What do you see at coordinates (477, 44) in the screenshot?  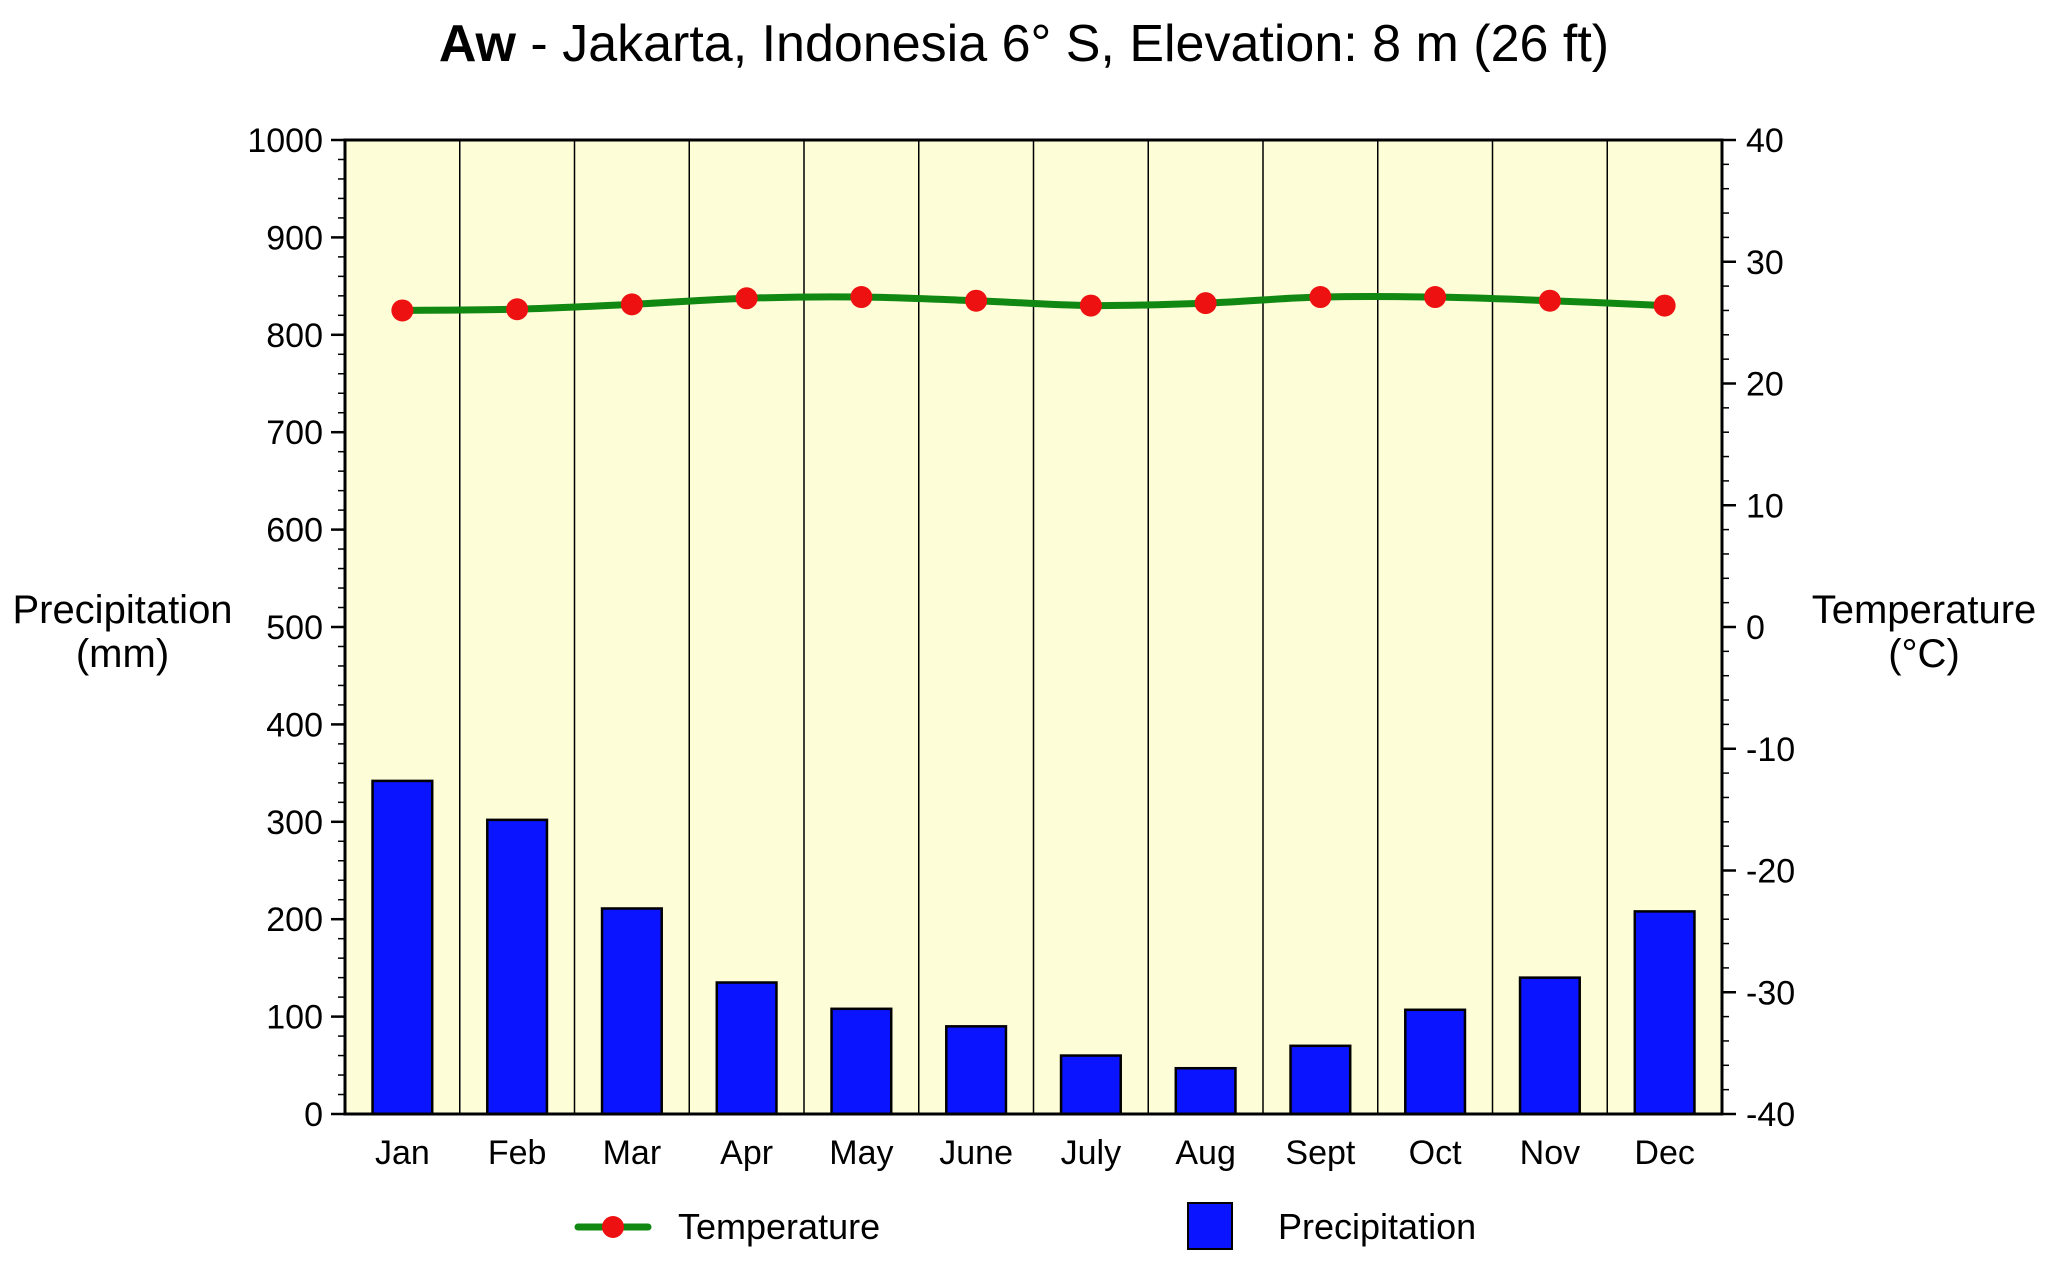 I see `climate-code: Aw` at bounding box center [477, 44].